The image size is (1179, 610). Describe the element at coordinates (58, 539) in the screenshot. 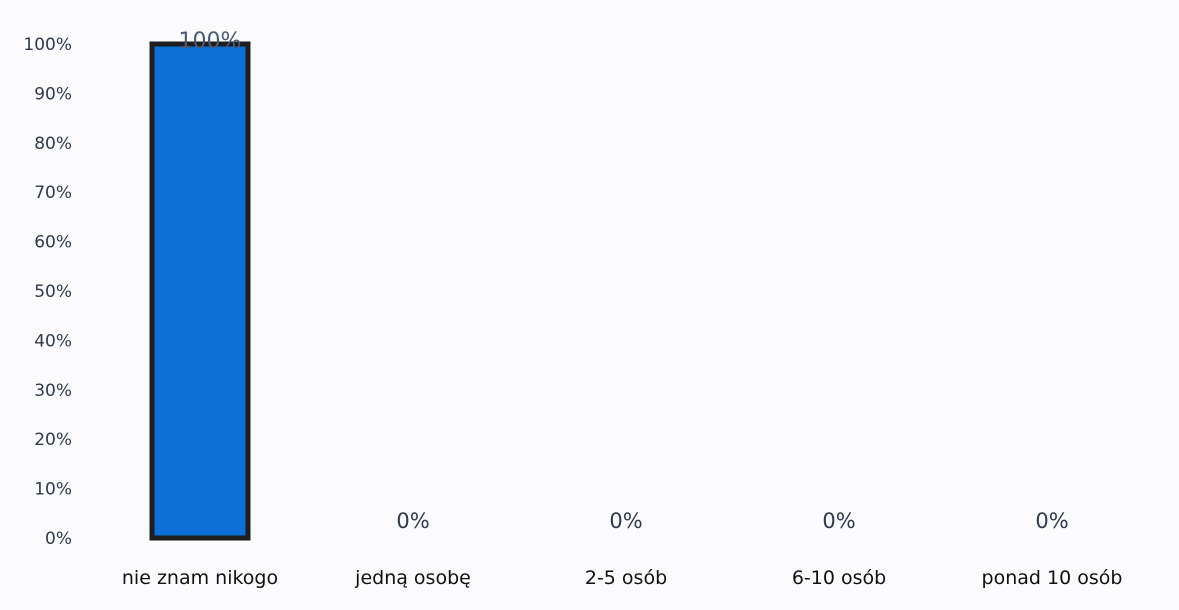

I see `y-tick-label: 0%` at that location.